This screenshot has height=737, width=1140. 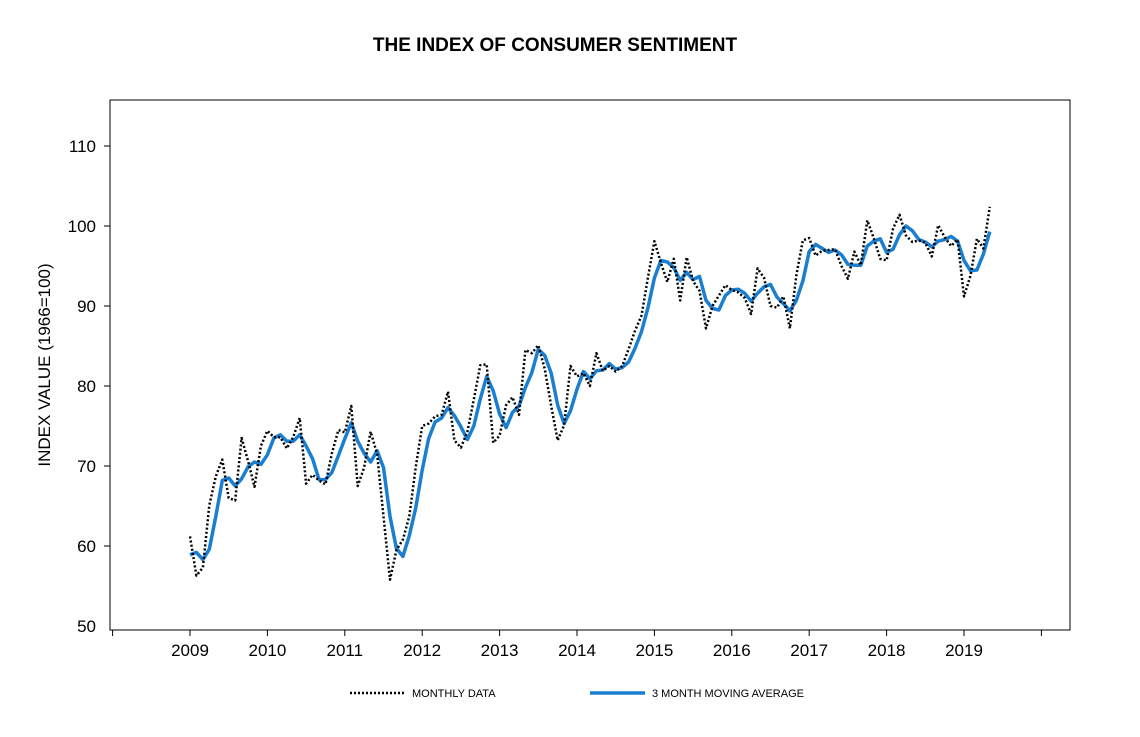 What do you see at coordinates (267, 650) in the screenshot?
I see `x-tick-label: 2010` at bounding box center [267, 650].